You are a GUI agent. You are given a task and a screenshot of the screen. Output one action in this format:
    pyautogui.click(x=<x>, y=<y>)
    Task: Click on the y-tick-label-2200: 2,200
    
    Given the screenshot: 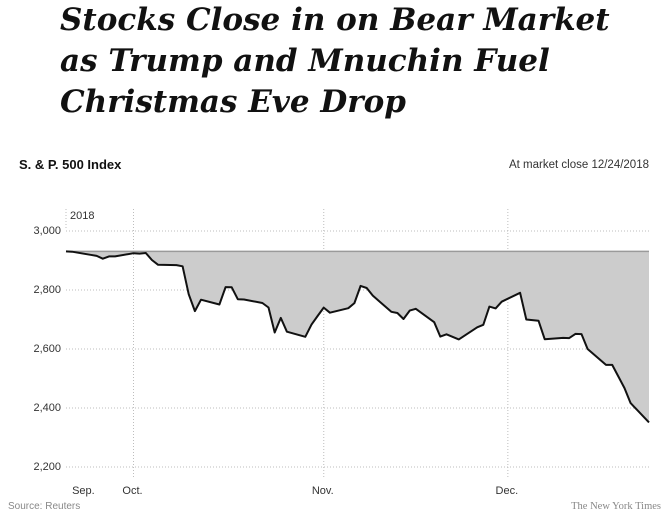 What is the action you would take?
    pyautogui.click(x=47, y=467)
    